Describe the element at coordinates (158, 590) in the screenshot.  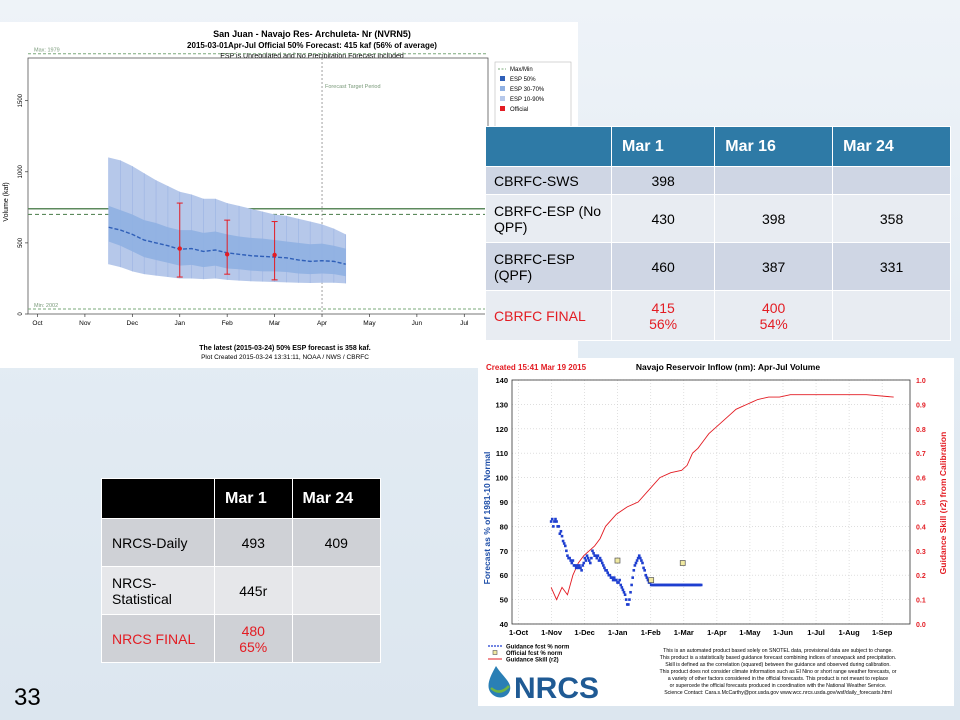
I see `table-cell: NRCS-Statistical` at that location.